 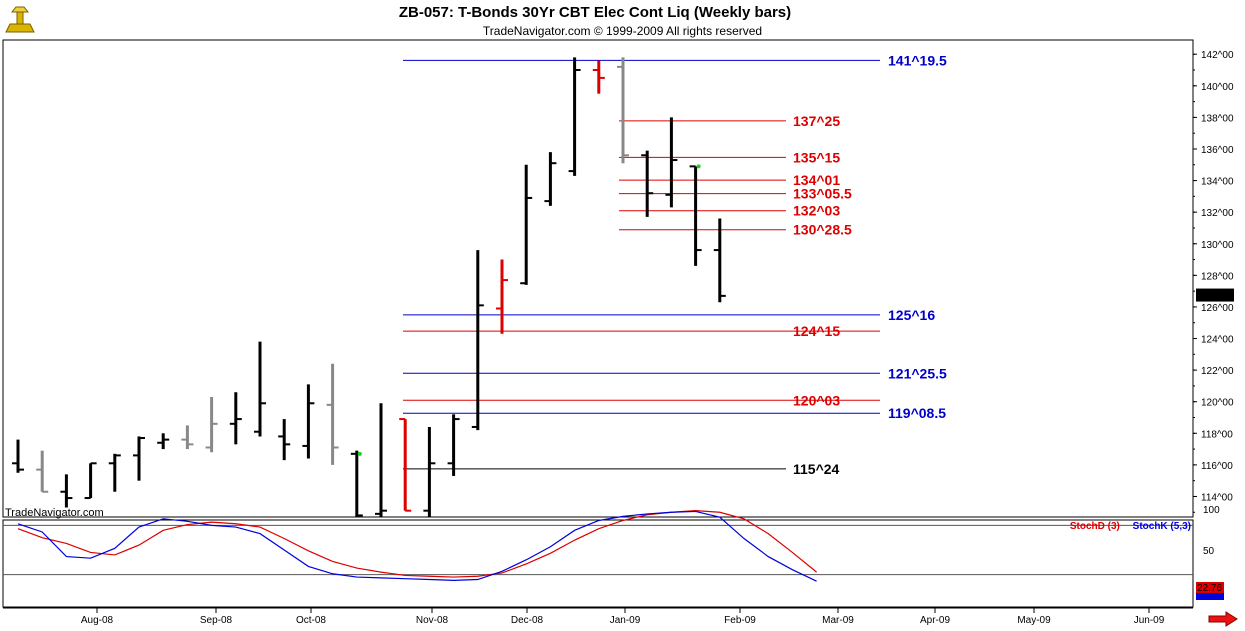 What do you see at coordinates (1217, 403) in the screenshot?
I see `price-tick-label: 120^00` at bounding box center [1217, 403].